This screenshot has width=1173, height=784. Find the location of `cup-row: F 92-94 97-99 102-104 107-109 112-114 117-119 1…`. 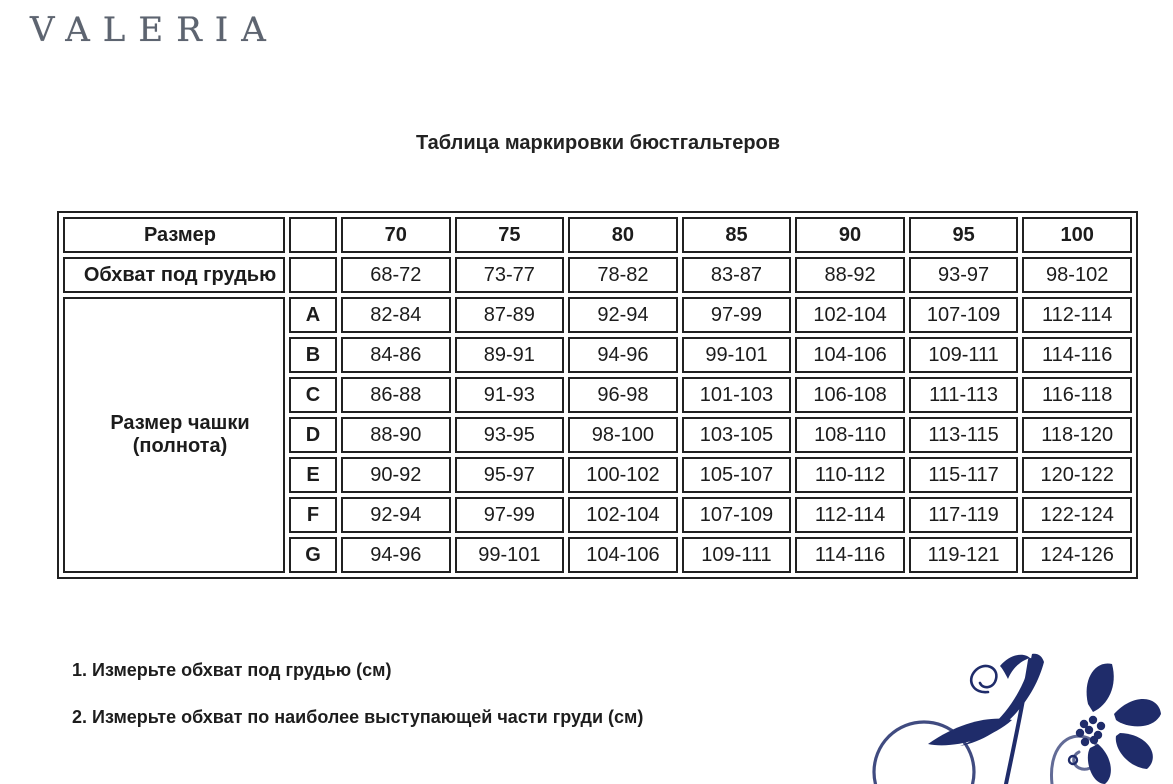

cup-row: F 92-94 97-99 102-104 107-109 112-114 117-119 1… is located at coordinates (597, 515).